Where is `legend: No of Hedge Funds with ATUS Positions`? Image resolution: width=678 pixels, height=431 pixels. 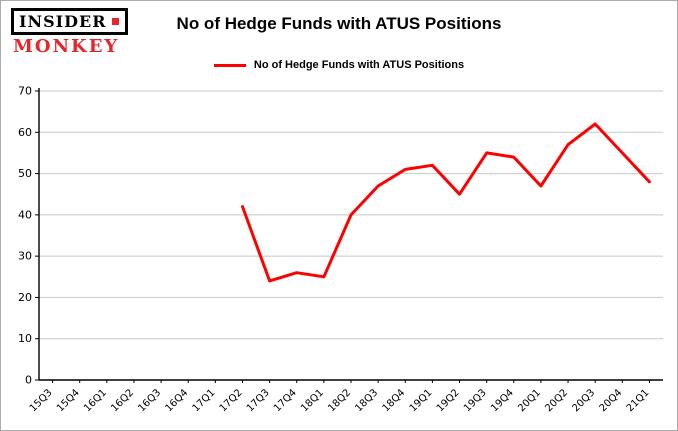
legend: No of Hedge Funds with ATUS Positions is located at coordinates (339, 65).